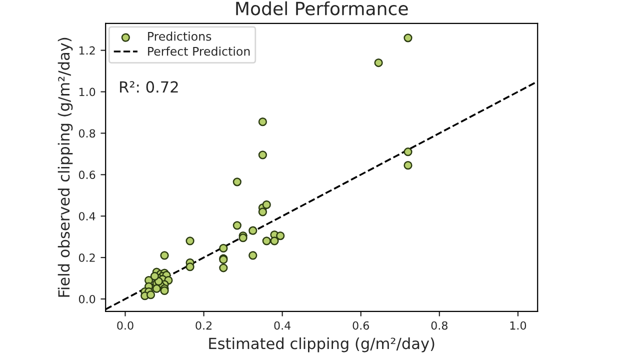 Image resolution: width=640 pixels, height=360 pixels. Describe the element at coordinates (87, 50) in the screenshot. I see `y-tick-label: 1.2` at that location.